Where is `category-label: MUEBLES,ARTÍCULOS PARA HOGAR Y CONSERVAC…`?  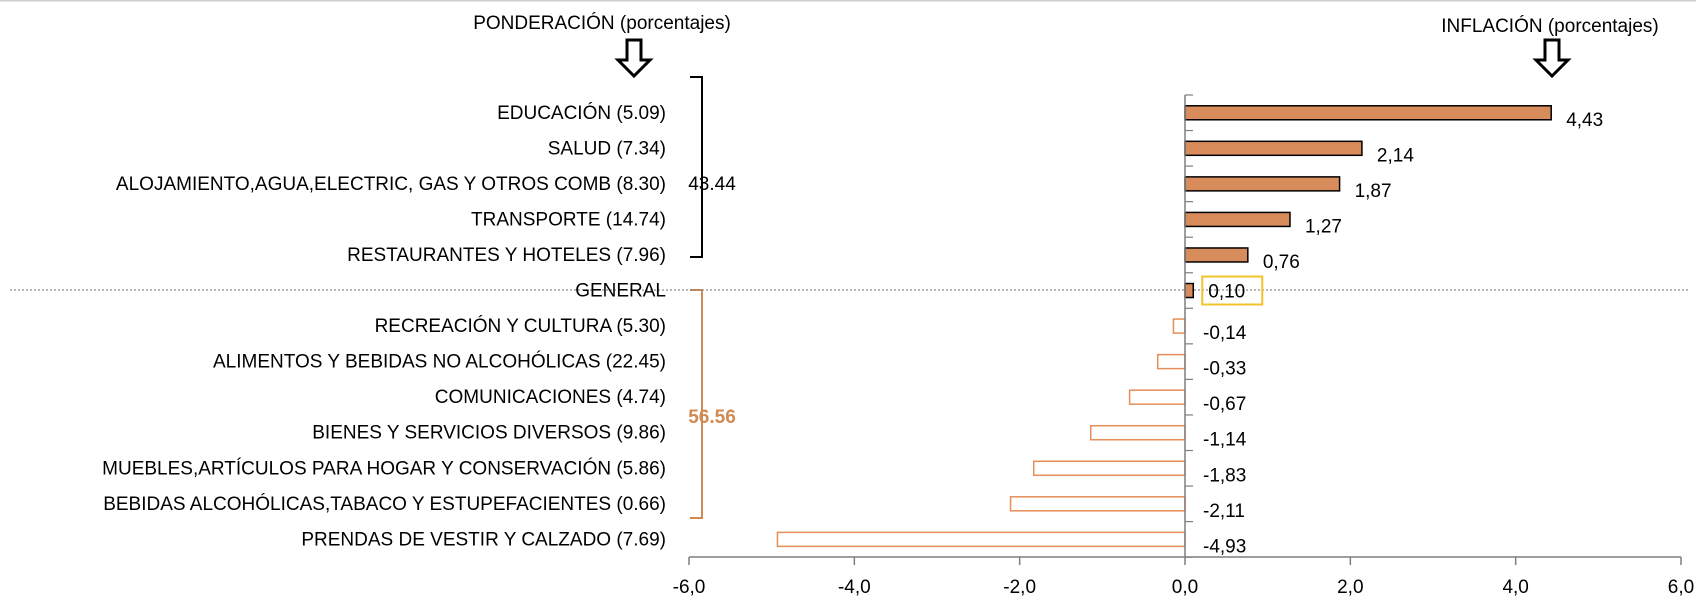
category-label: MUEBLES,ARTÍCULOS PARA HOGAR Y CONSERVAC… is located at coordinates (384, 468).